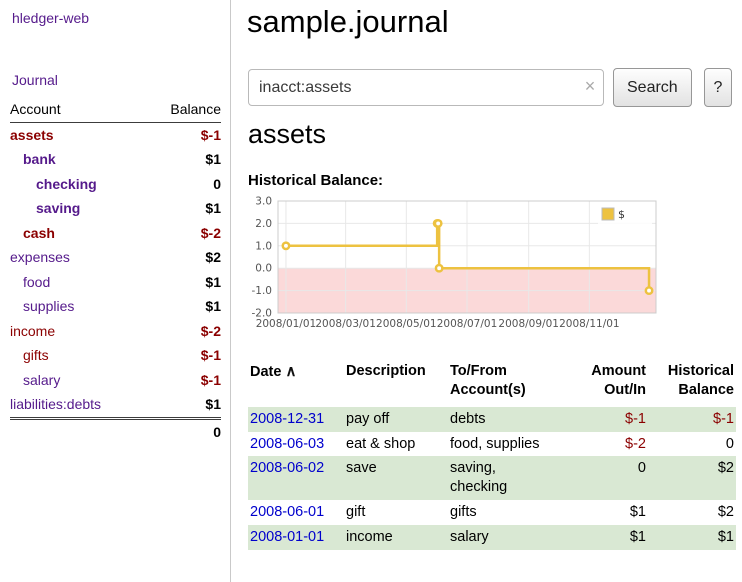 The width and height of the screenshot is (742, 582). Describe the element at coordinates (723, 418) in the screenshot. I see `register-cell-balance: $-1` at that location.